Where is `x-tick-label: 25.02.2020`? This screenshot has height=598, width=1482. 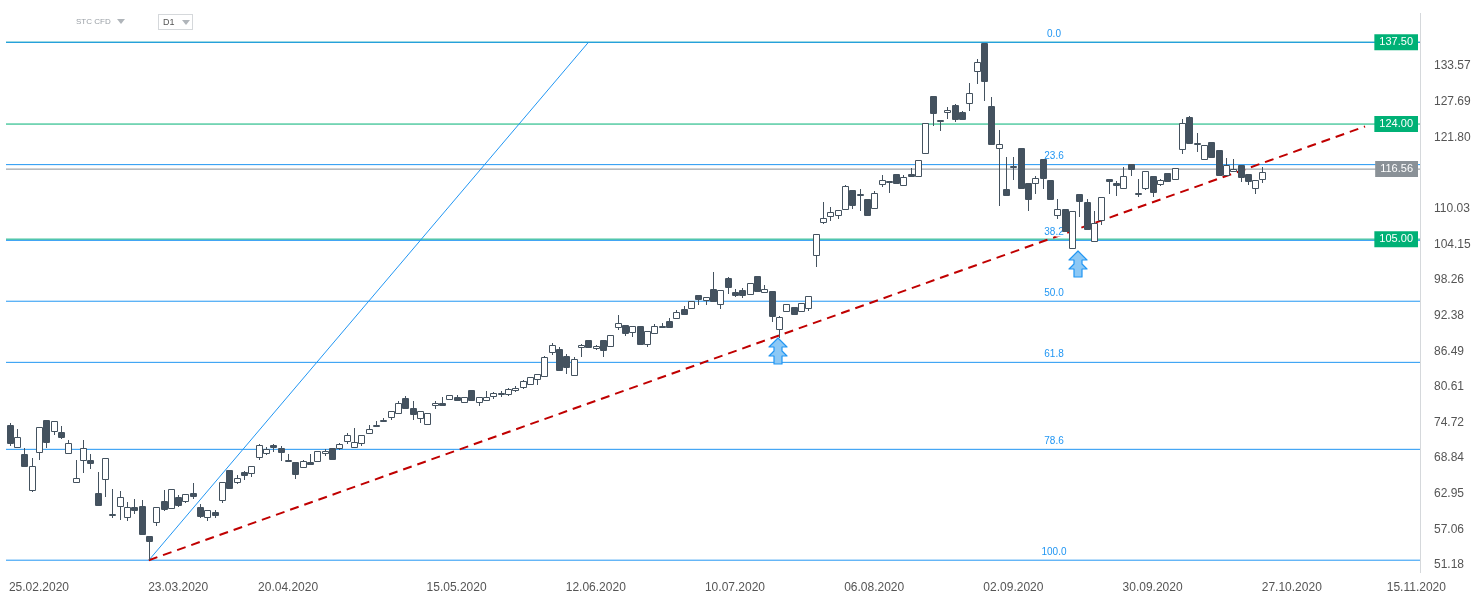
x-tick-label: 25.02.2020 is located at coordinates (39, 586).